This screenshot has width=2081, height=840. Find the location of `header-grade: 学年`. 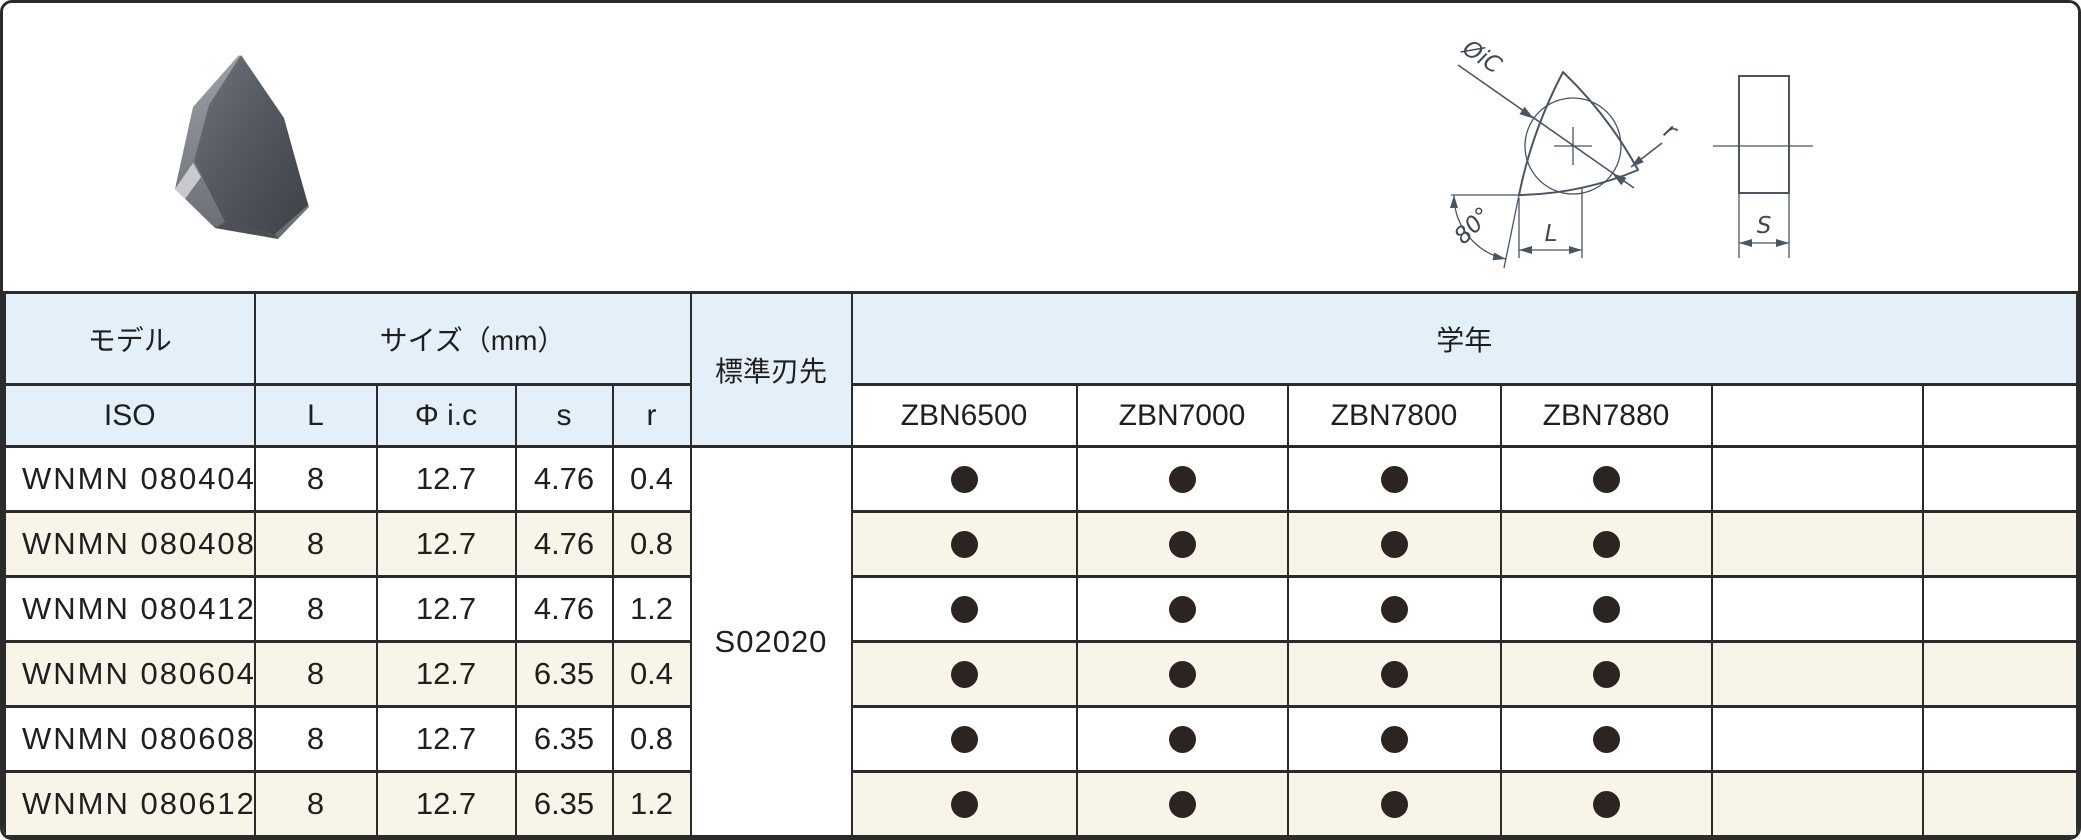

header-grade: 学年 is located at coordinates (1464, 338).